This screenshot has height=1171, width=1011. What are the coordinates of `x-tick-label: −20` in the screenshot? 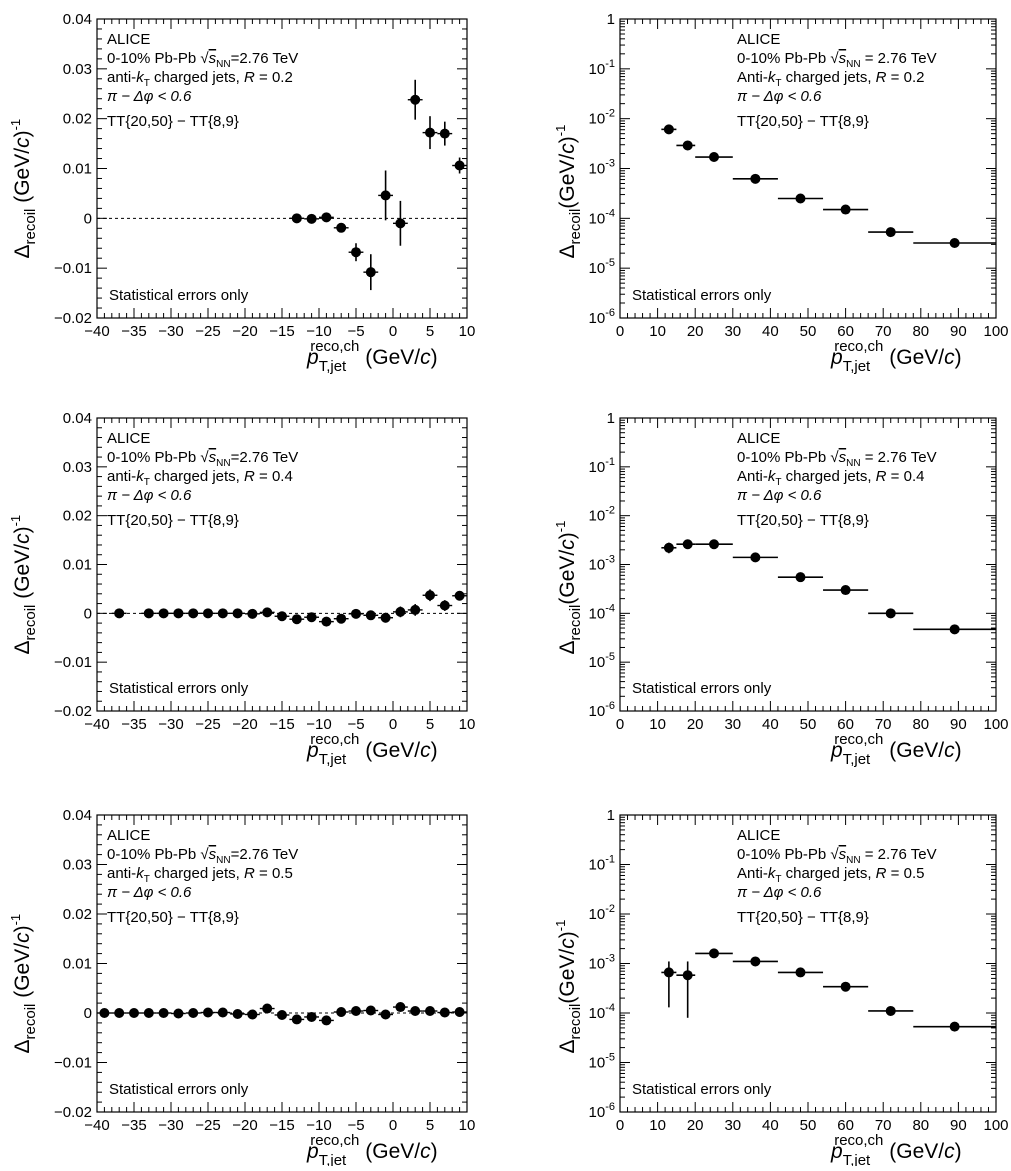 It's located at (244, 1125).